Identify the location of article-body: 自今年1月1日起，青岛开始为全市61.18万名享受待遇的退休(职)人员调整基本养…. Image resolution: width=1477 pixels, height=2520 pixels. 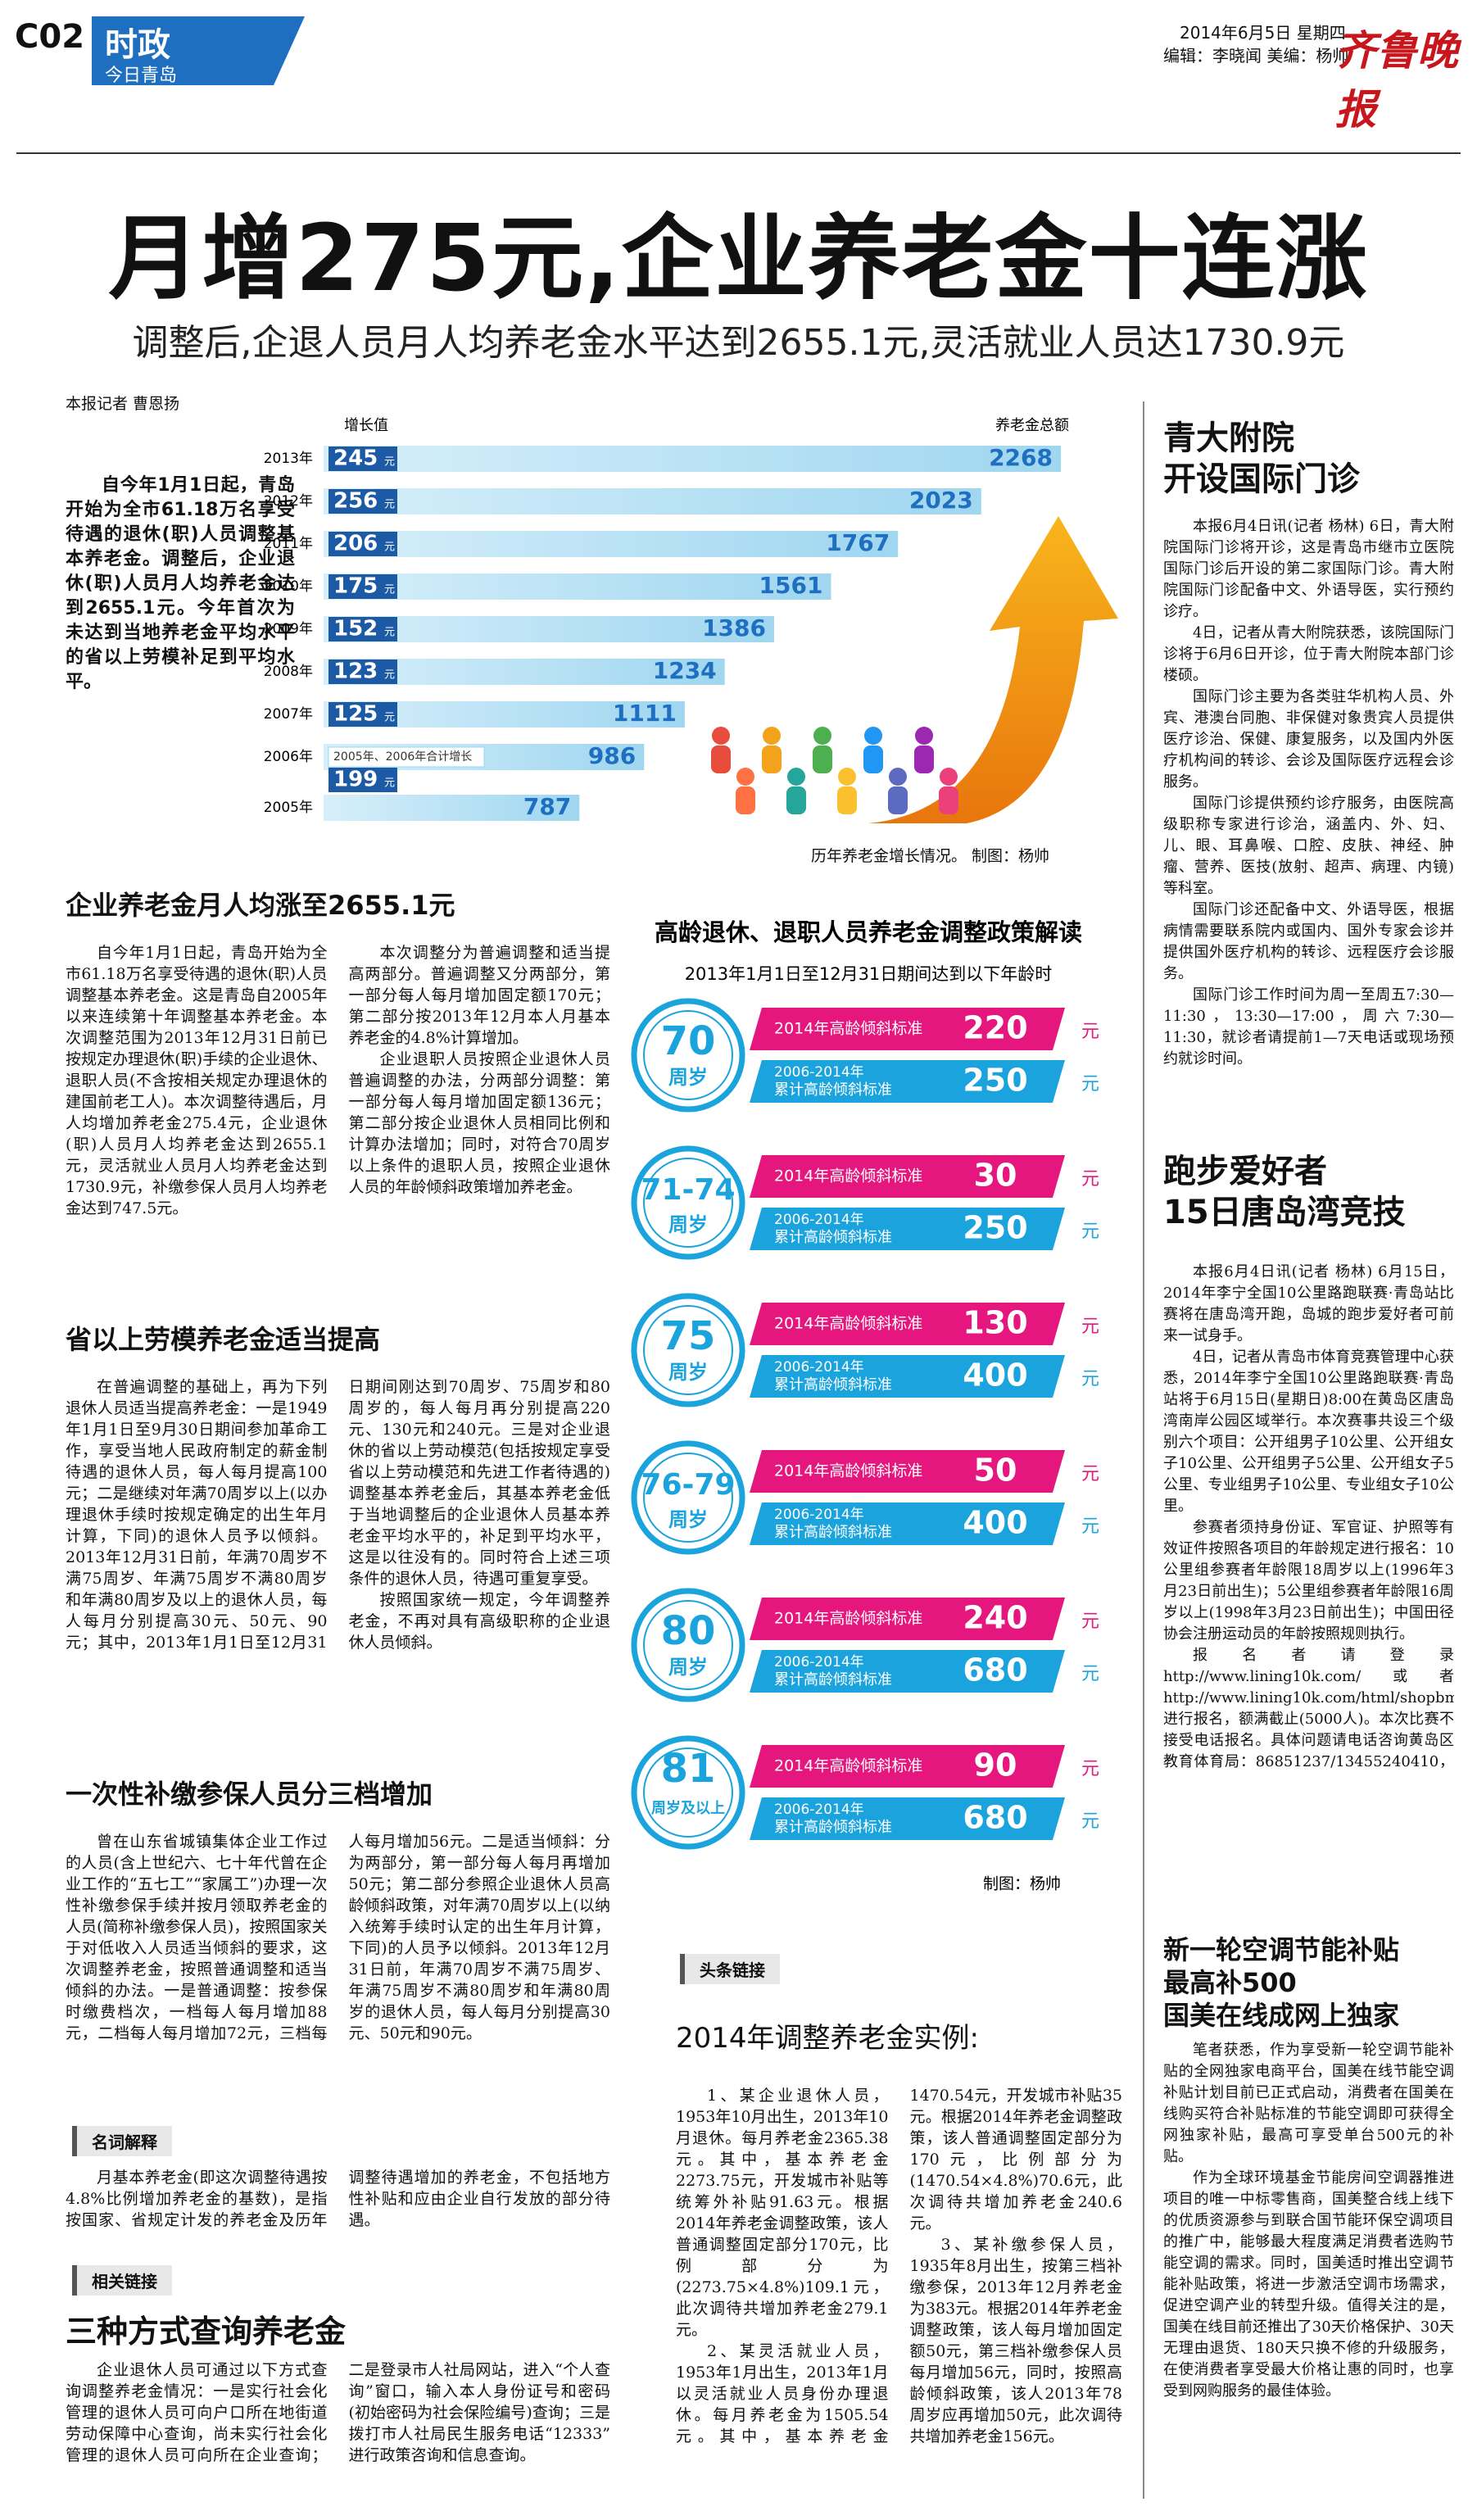
(338, 1126).